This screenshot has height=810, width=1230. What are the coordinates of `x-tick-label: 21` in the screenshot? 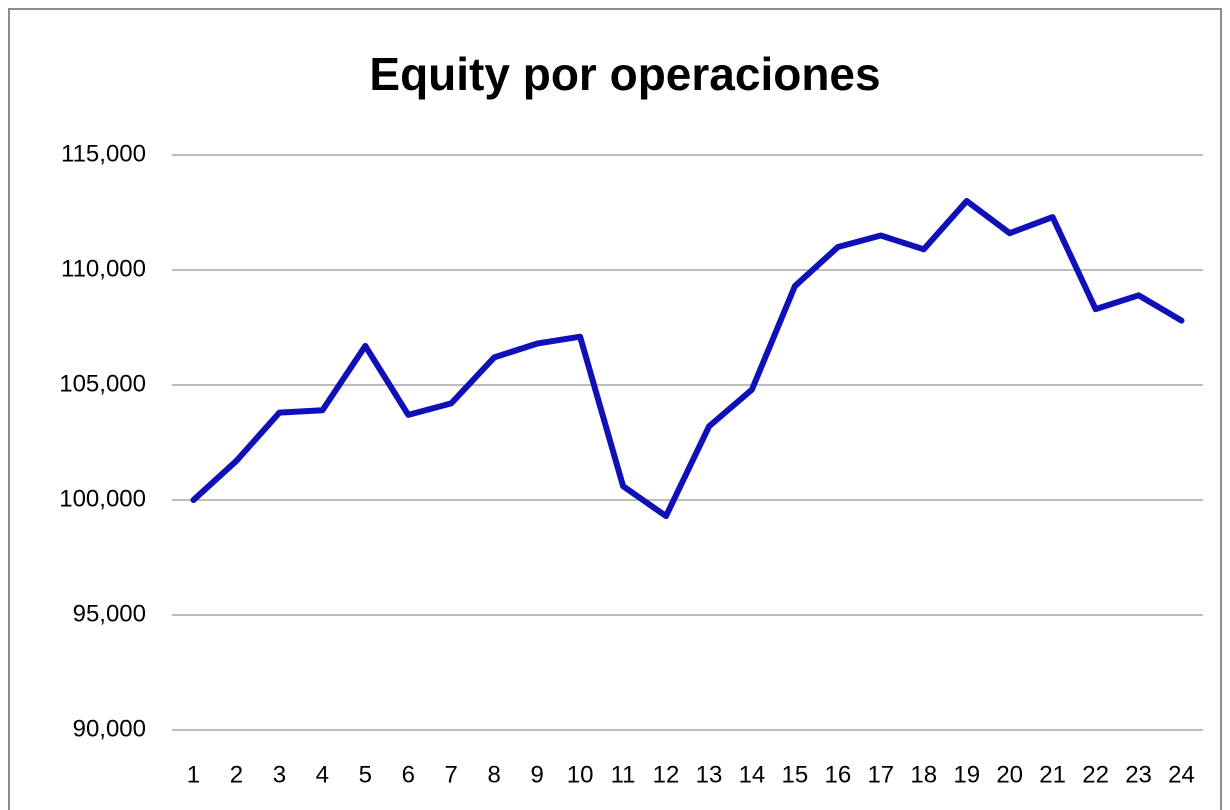 It's located at (1052, 774).